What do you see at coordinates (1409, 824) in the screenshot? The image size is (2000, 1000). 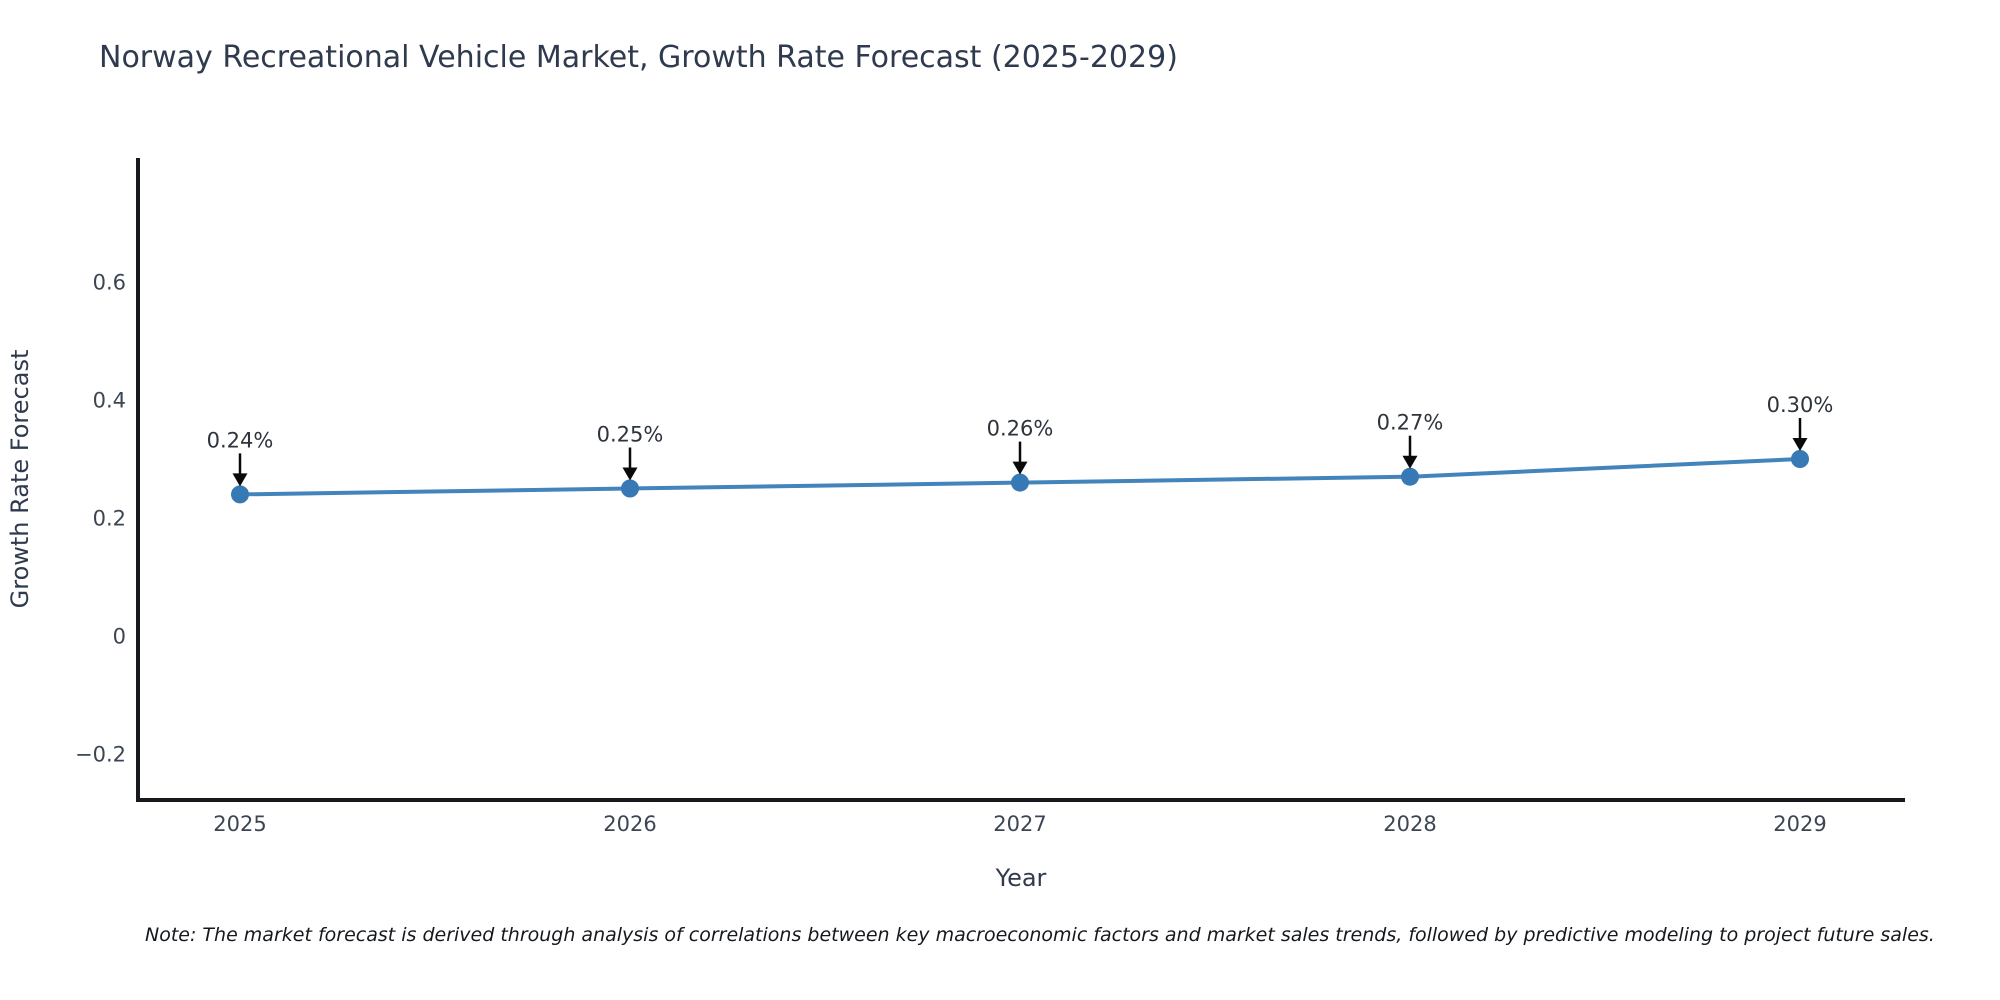 I see `x-tick-label: 2028` at bounding box center [1409, 824].